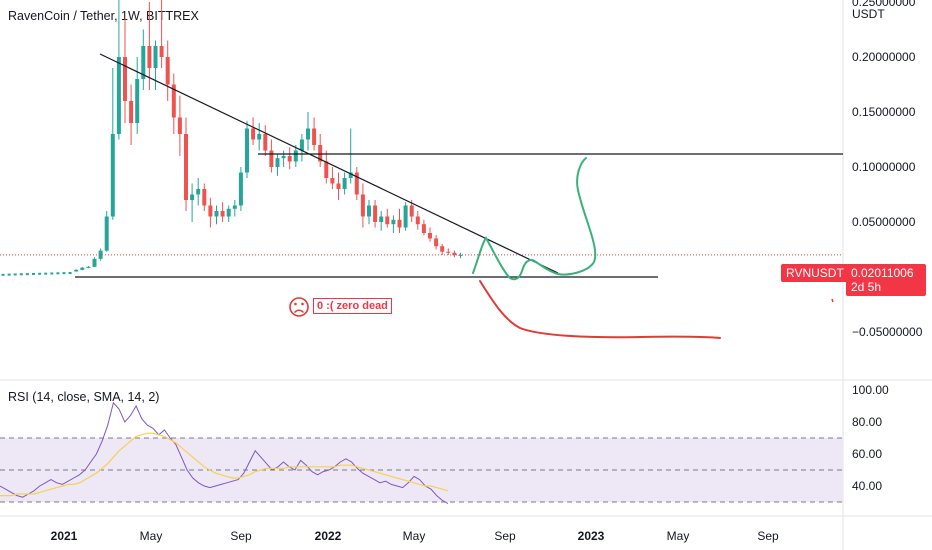 This screenshot has height=550, width=932. Describe the element at coordinates (867, 422) in the screenshot. I see `rsi-tick-label: 80.00` at that location.